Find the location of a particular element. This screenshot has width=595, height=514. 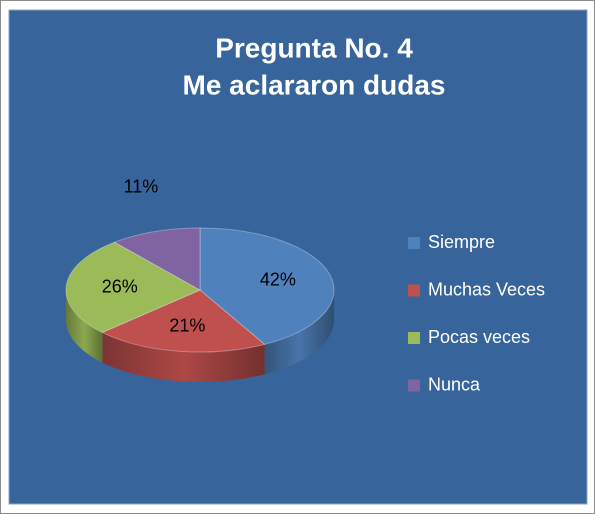

legend-label: Pocas veces is located at coordinates (479, 337).